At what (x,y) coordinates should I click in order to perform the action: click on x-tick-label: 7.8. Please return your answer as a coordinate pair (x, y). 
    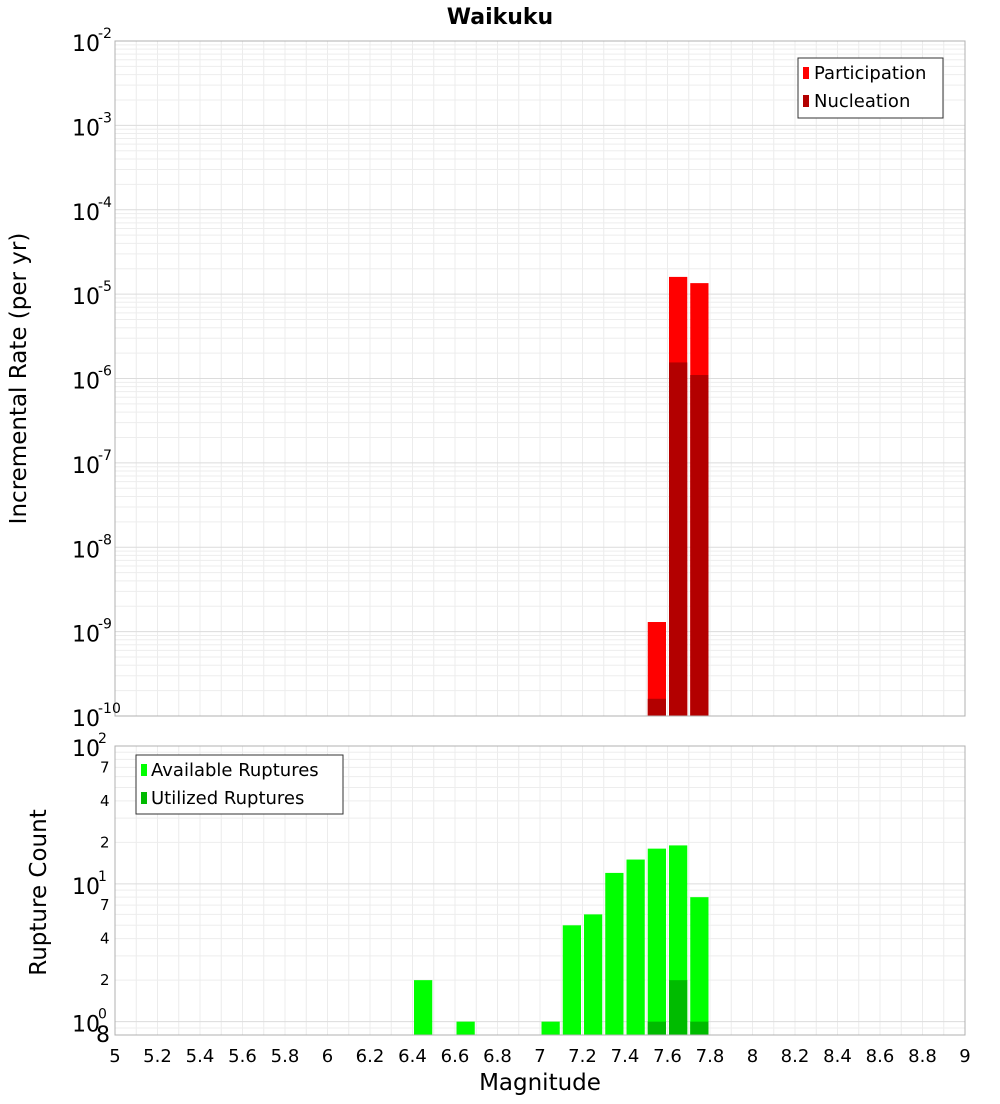
    Looking at the image, I should click on (710, 1056).